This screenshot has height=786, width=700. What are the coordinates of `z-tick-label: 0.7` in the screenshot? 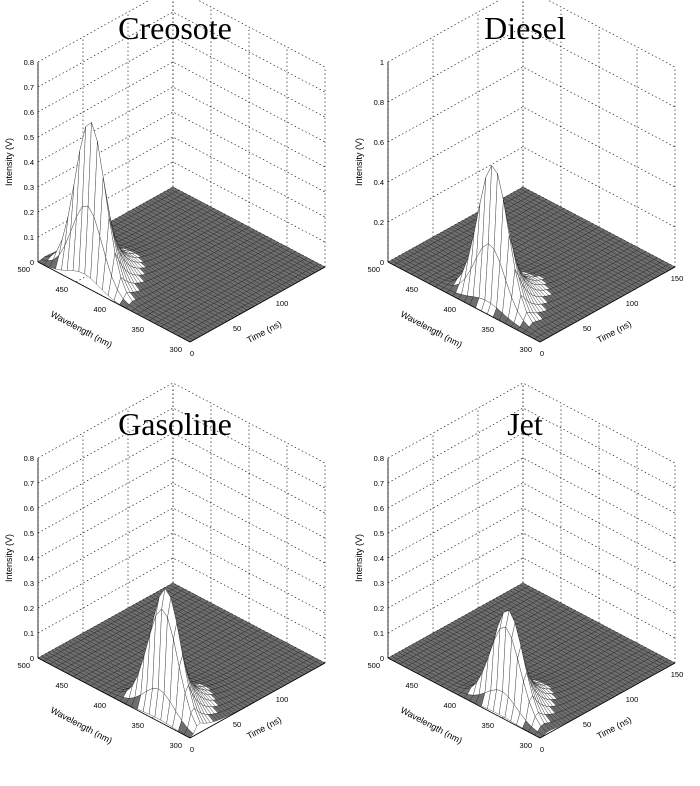 It's located at (29, 483).